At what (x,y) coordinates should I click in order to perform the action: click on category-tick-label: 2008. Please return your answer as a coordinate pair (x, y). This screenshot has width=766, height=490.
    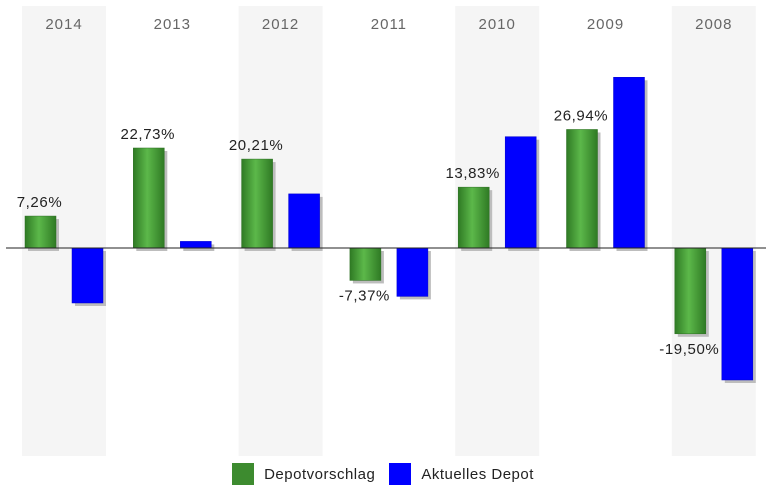
    Looking at the image, I should click on (713, 24).